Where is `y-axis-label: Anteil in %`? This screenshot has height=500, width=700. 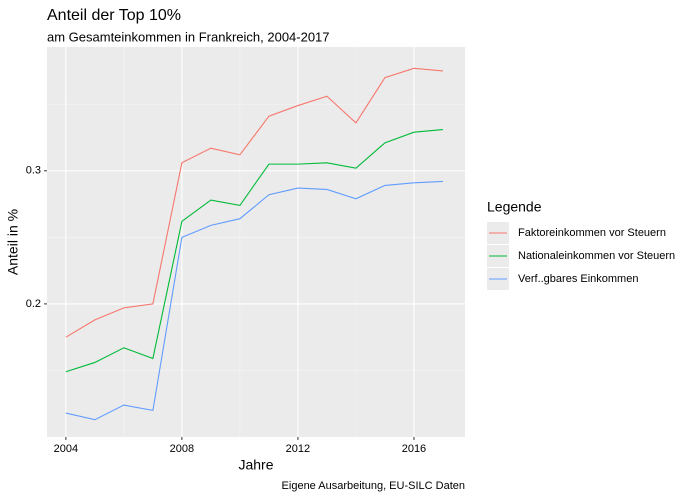
y-axis-label: Anteil in % is located at coordinates (13, 242).